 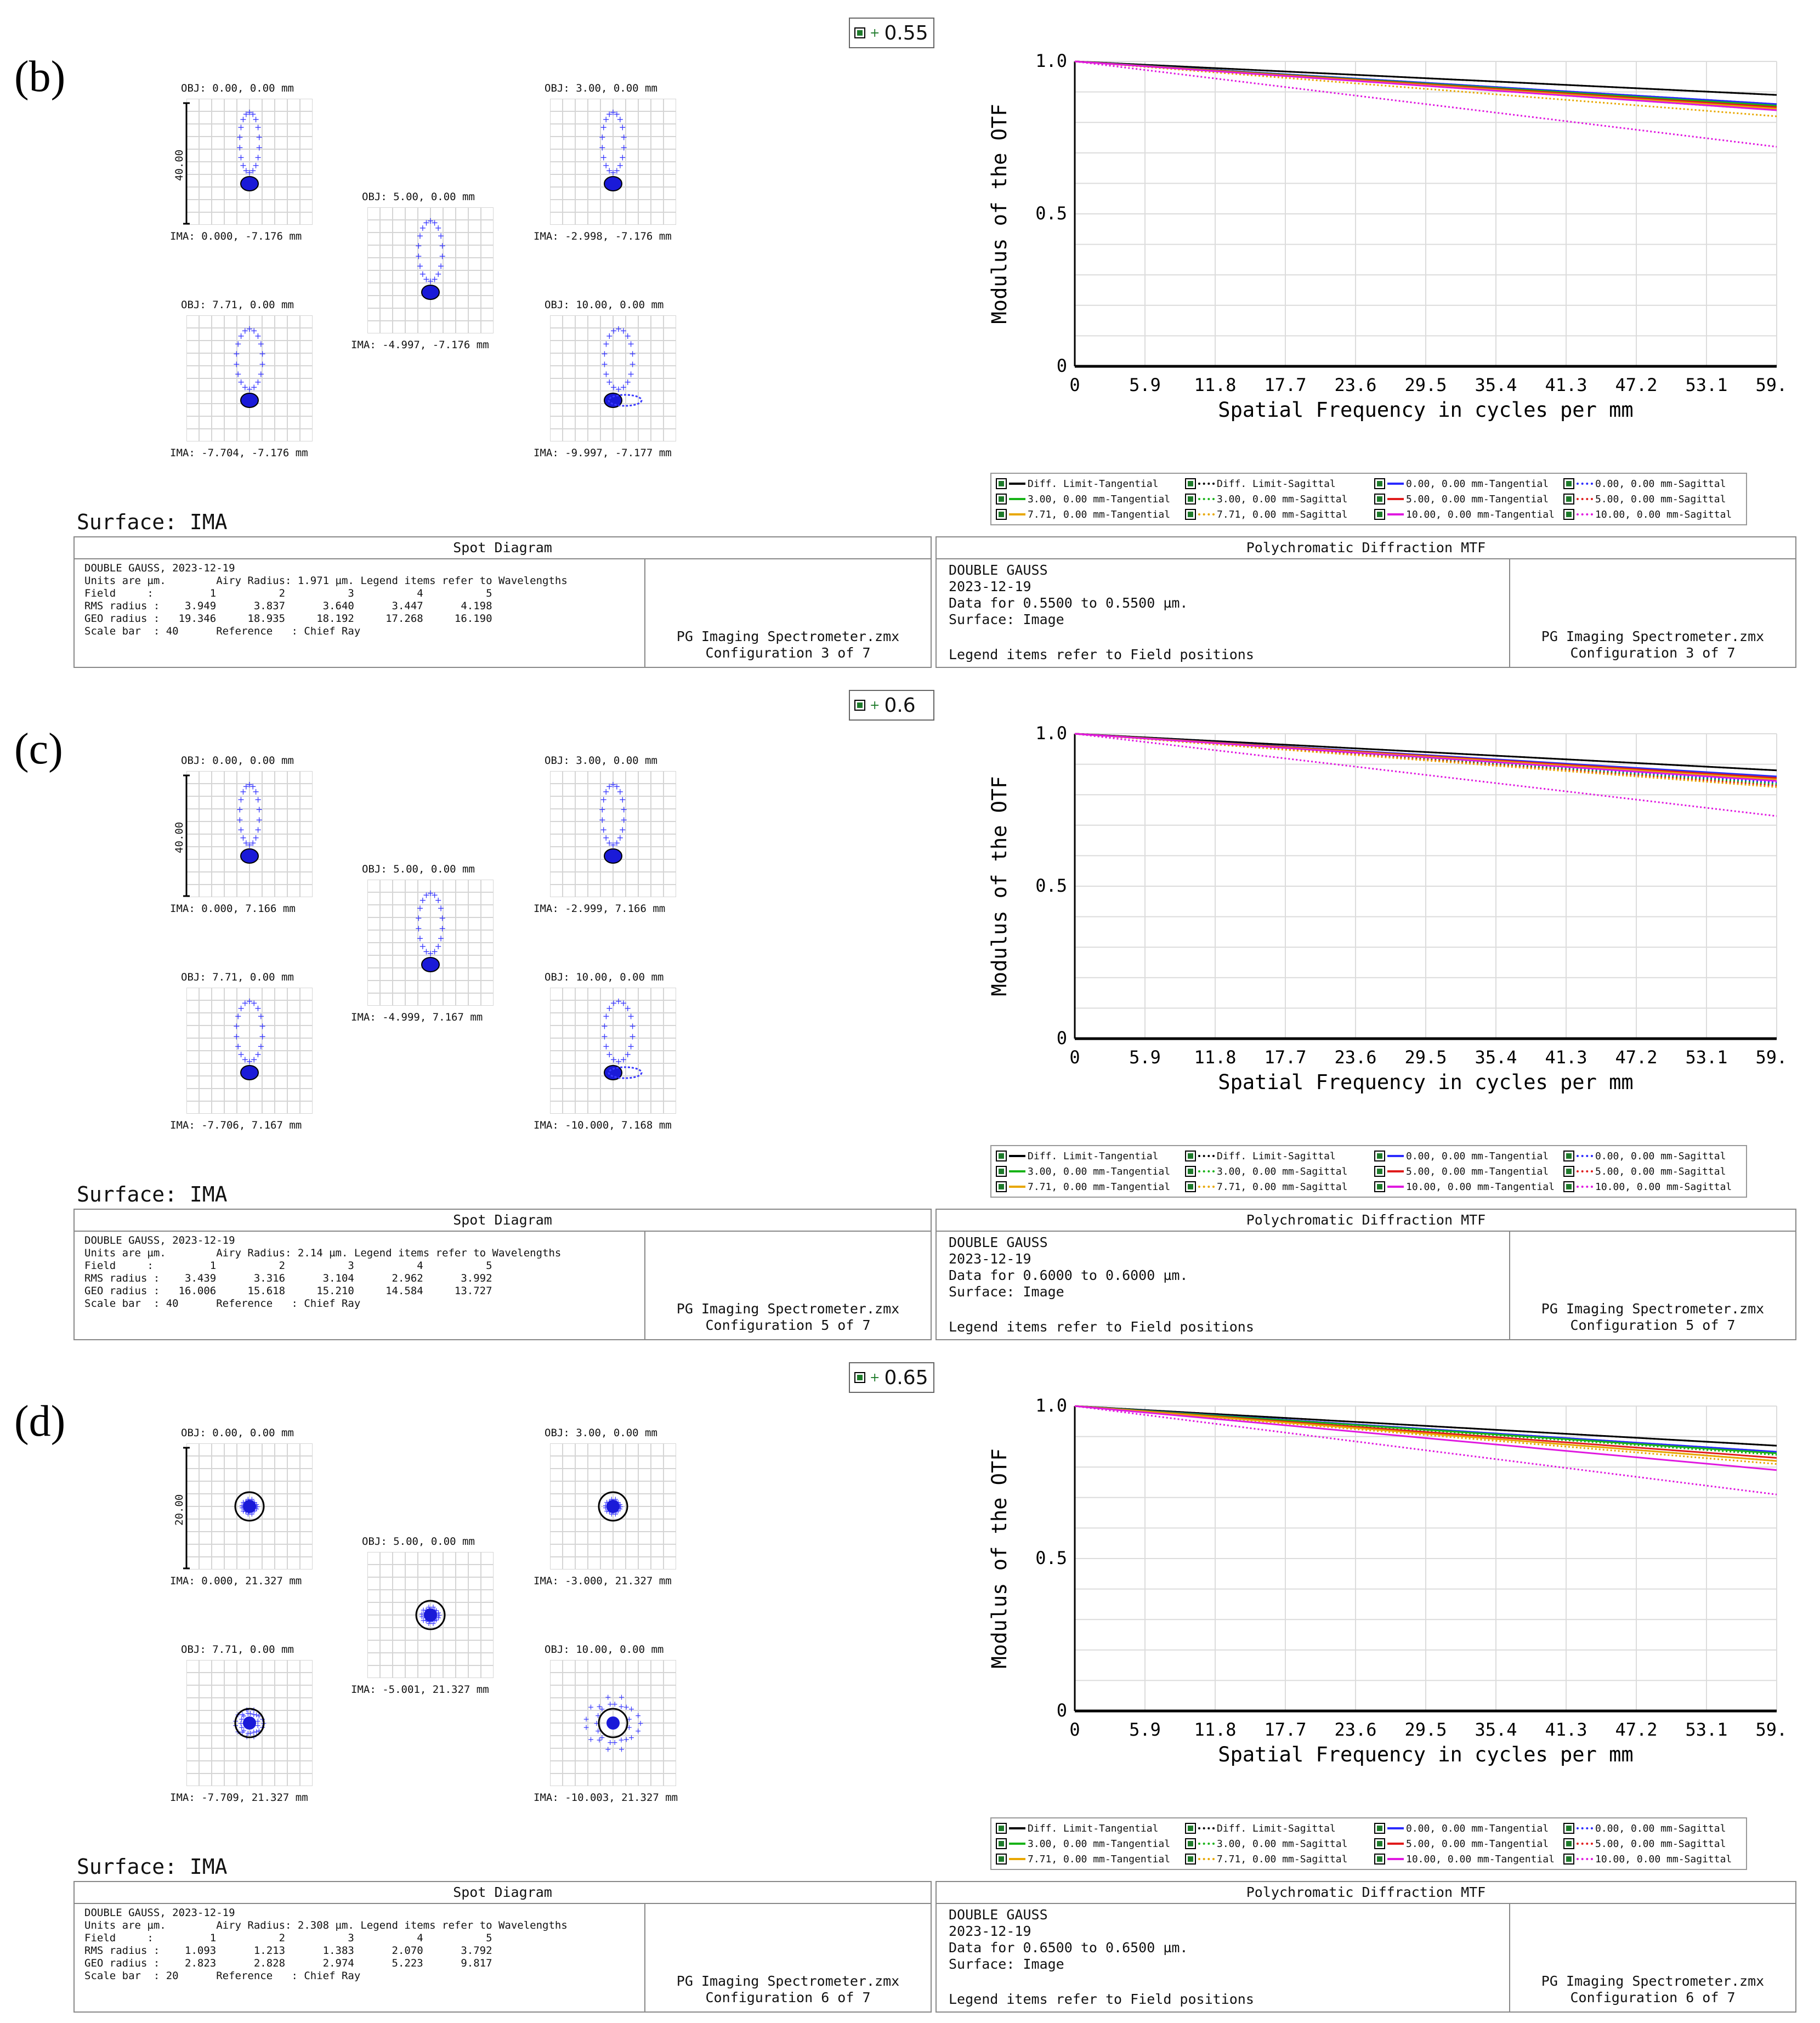 I want to click on mtf-series-line, so click(x=1425, y=1433).